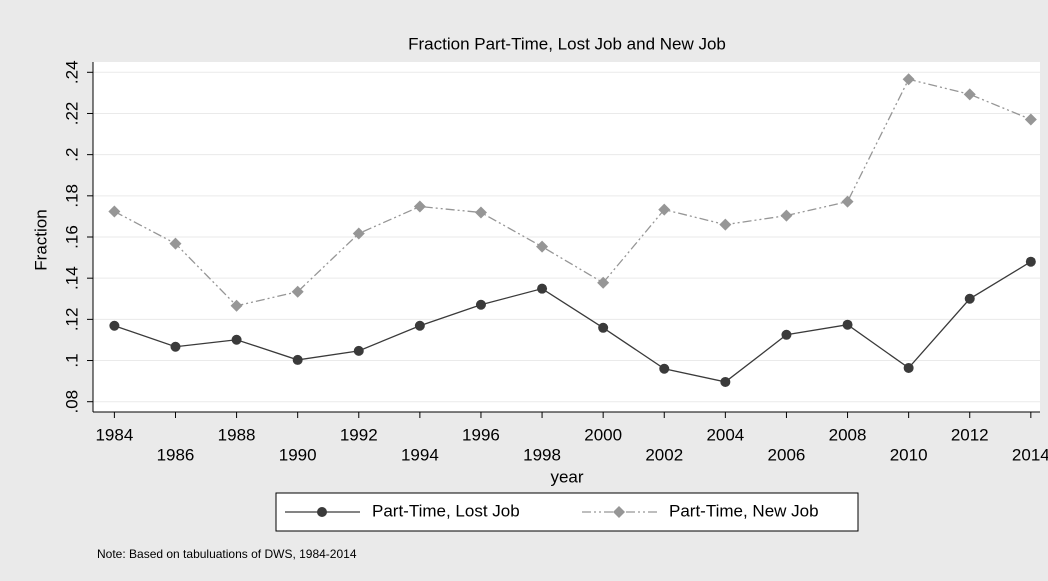  I want to click on x-tick-label: 1994, so click(420, 454).